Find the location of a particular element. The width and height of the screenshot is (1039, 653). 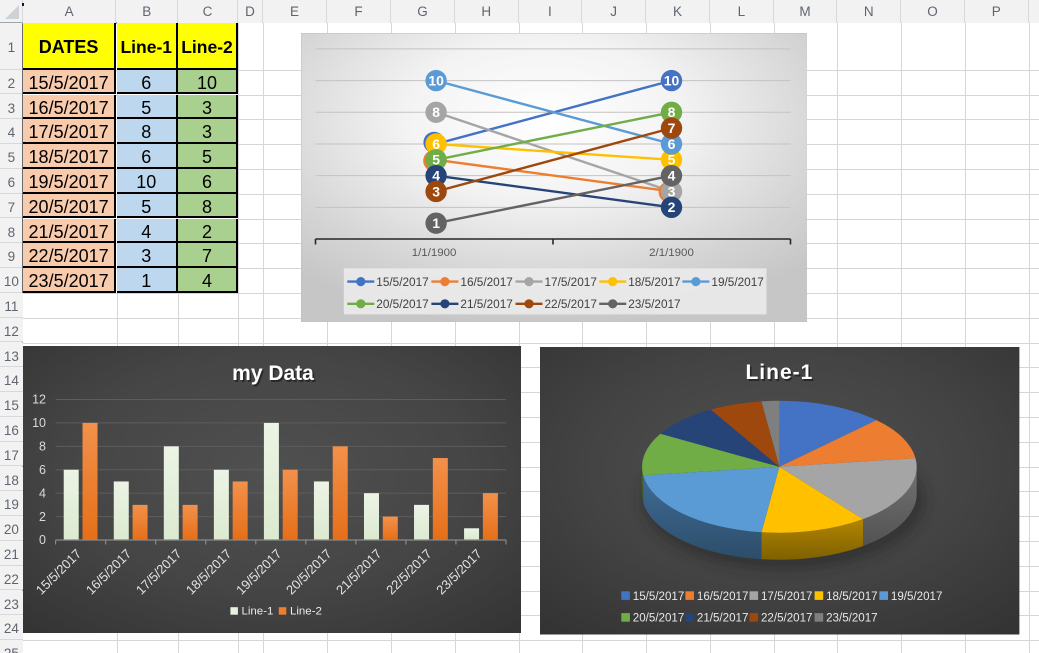

svg-text: 2/1/1900 is located at coordinates (671, 253).